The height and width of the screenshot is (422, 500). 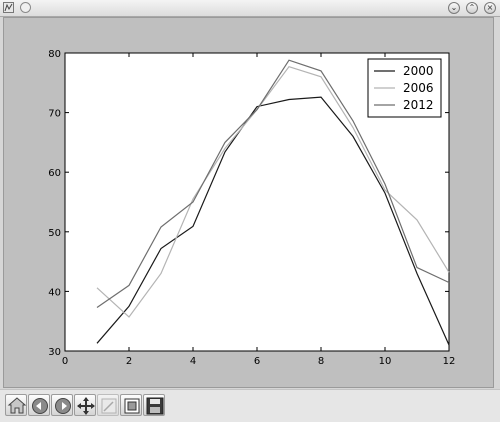 I want to click on subplots-icon, so click(x=132, y=406).